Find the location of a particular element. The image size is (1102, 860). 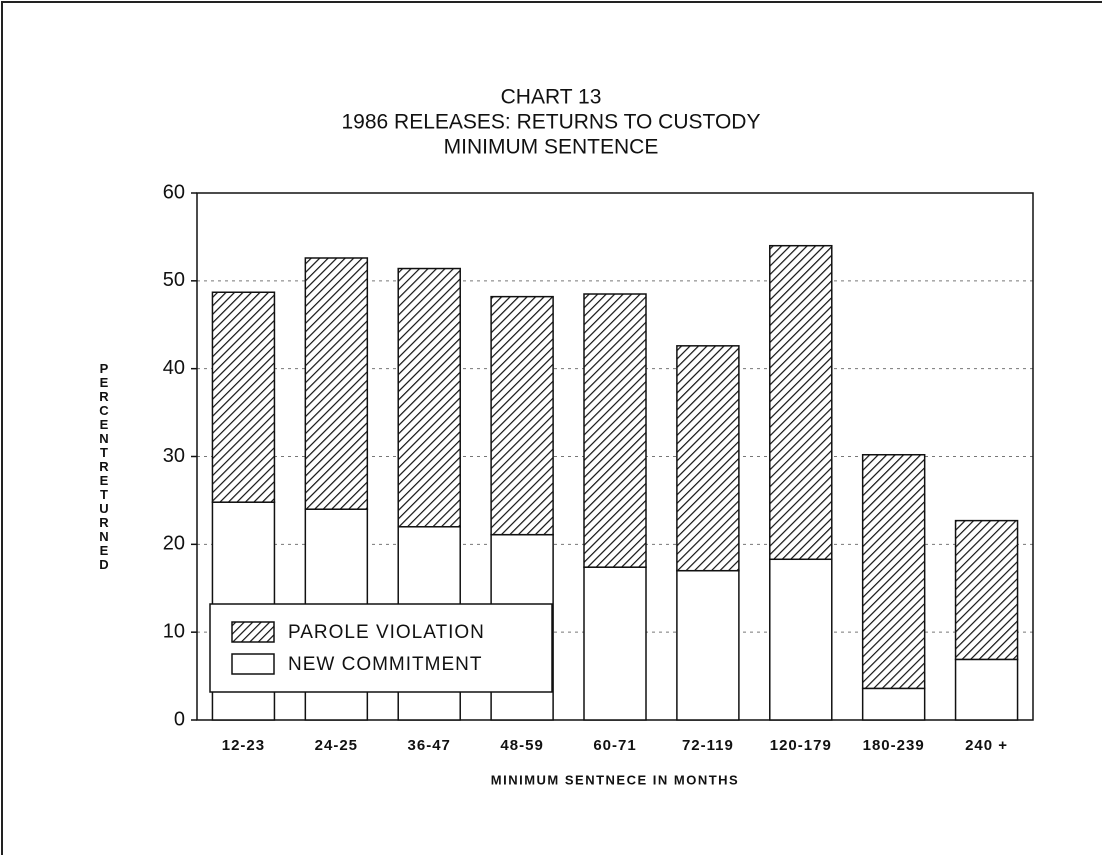

x-tick-label: 48-59 is located at coordinates (521, 745).